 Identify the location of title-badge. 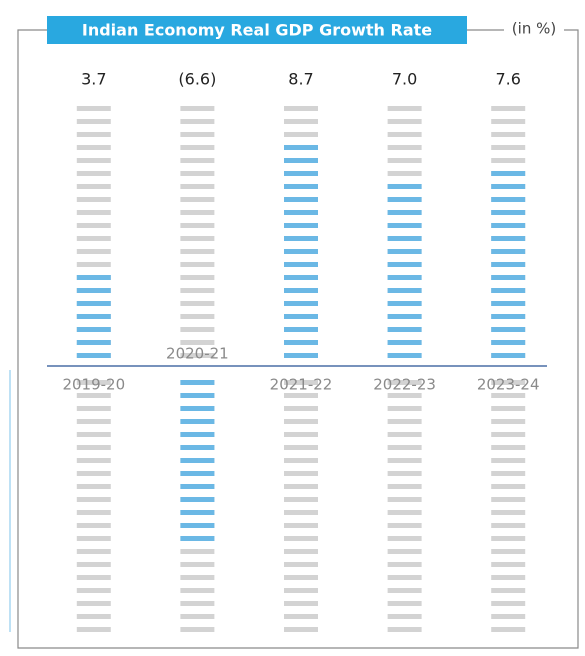
(257, 30).